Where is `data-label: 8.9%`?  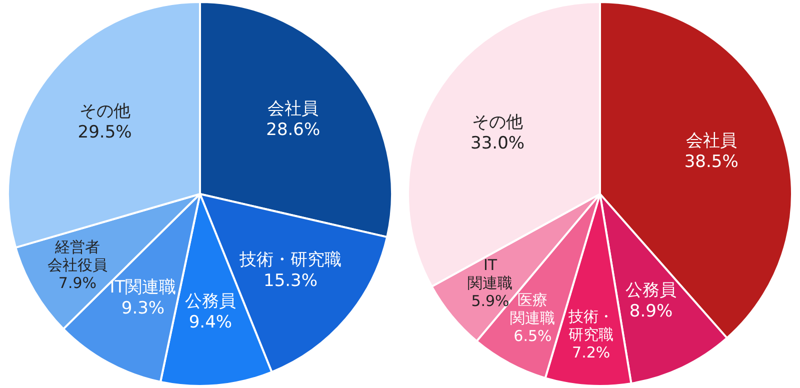
data-label: 8.9% is located at coordinates (651, 311).